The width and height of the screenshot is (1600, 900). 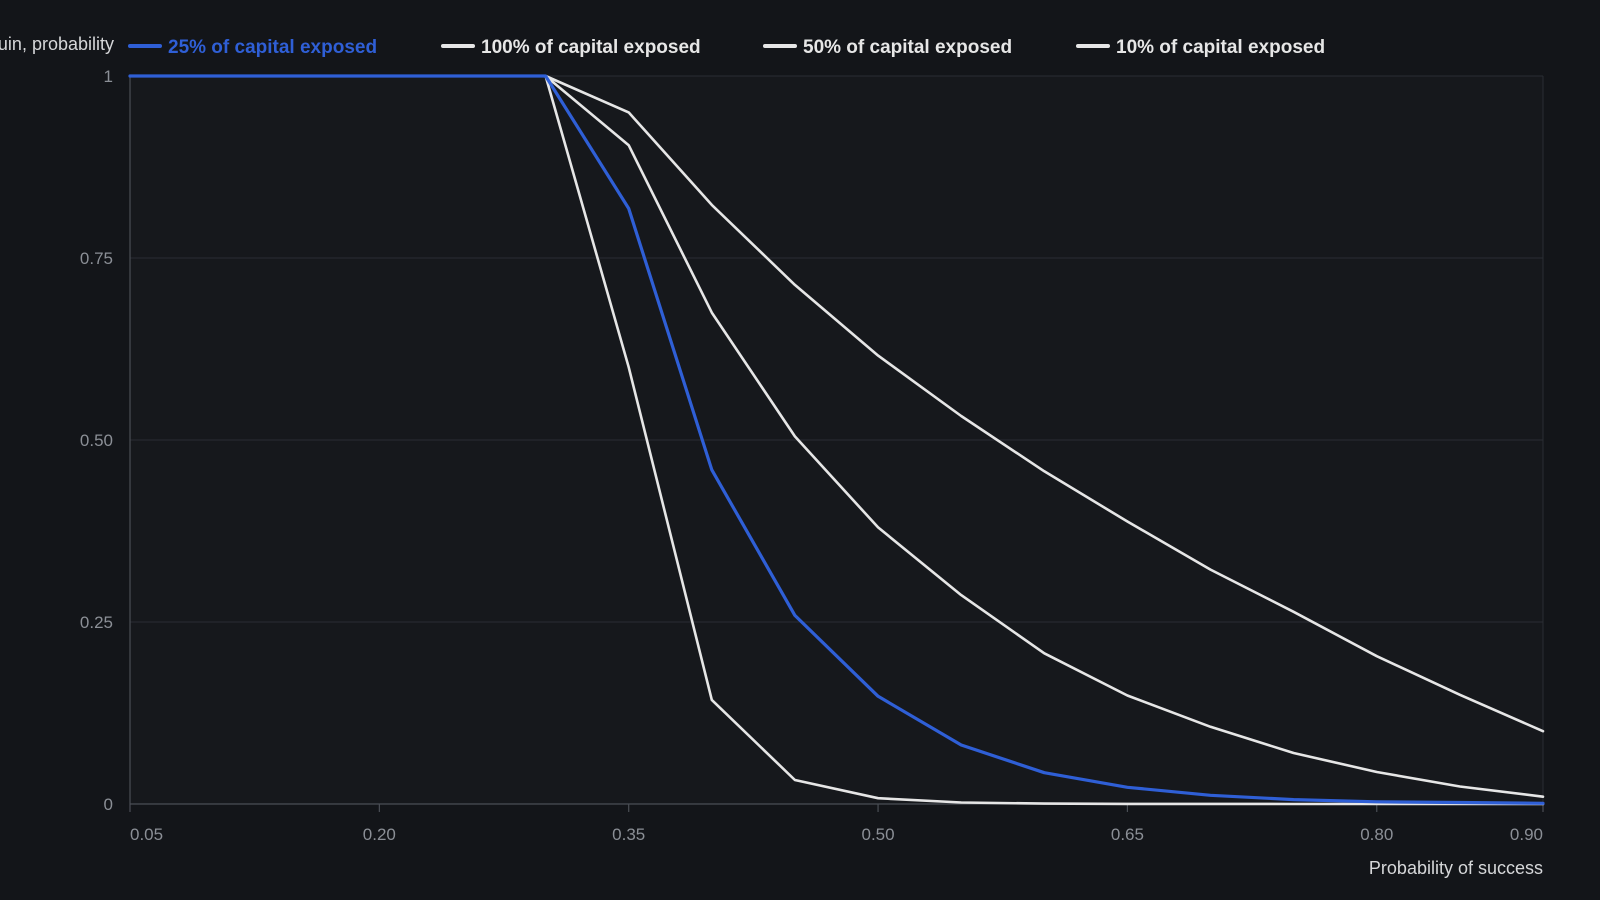 I want to click on y-tick-label: 1, so click(x=108, y=76).